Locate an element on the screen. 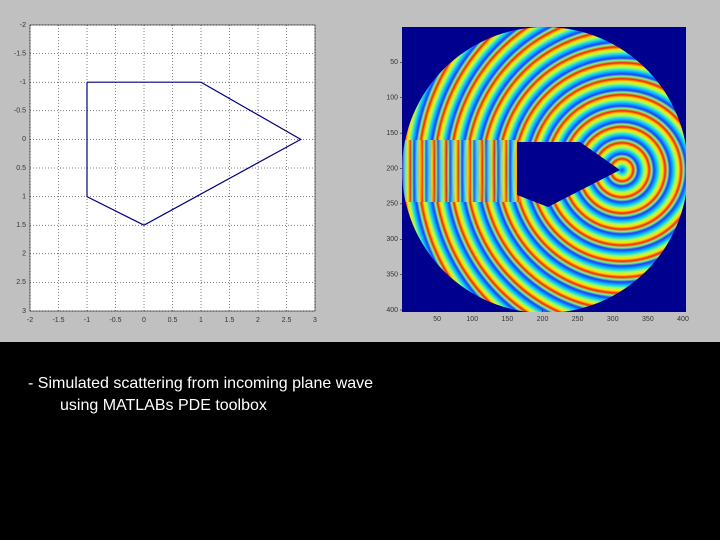  y-tick-label: 0.5 is located at coordinates (21, 168).